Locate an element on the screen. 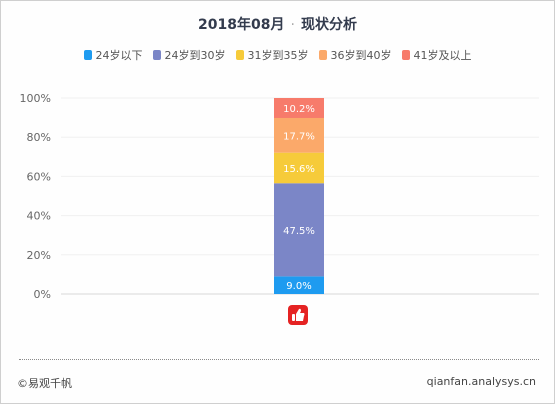  footer-divider is located at coordinates (279, 359).